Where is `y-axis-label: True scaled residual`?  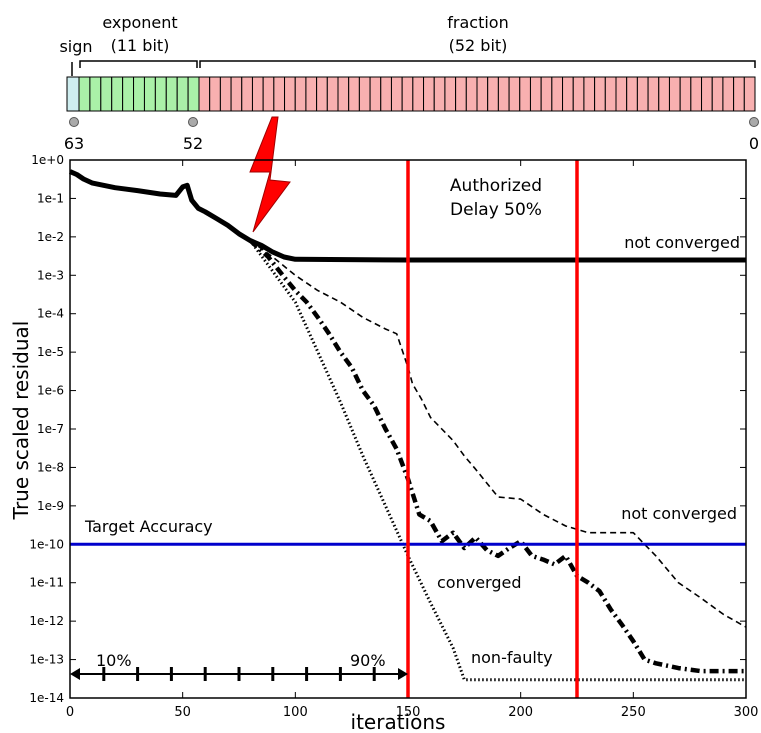
y-axis-label: True scaled residual is located at coordinates (21, 421).